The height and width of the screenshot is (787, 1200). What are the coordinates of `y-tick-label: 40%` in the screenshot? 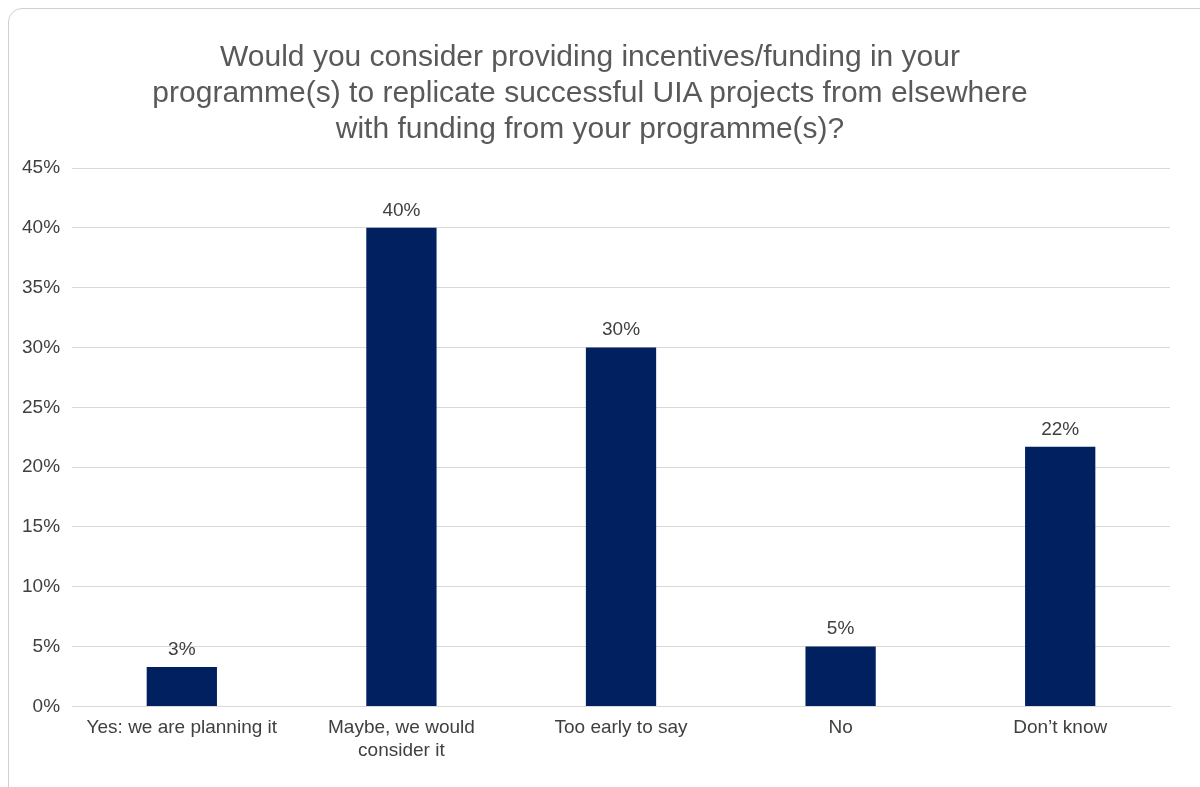 It's located at (41, 227).